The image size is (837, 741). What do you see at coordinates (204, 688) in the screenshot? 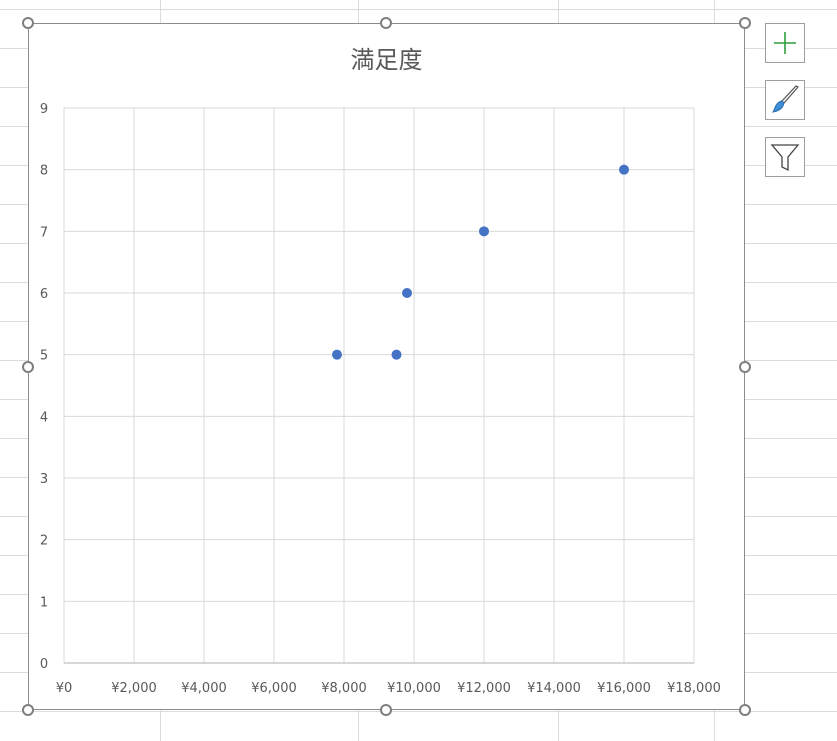
I see `x-tick-label: ¥4,000` at bounding box center [204, 688].